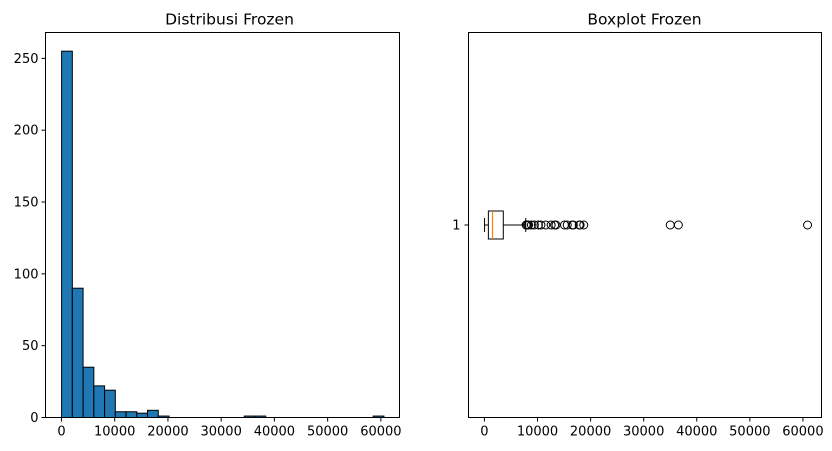 The height and width of the screenshot is (451, 832). I want to click on histogram-x-tick-label: 20000, so click(167, 432).